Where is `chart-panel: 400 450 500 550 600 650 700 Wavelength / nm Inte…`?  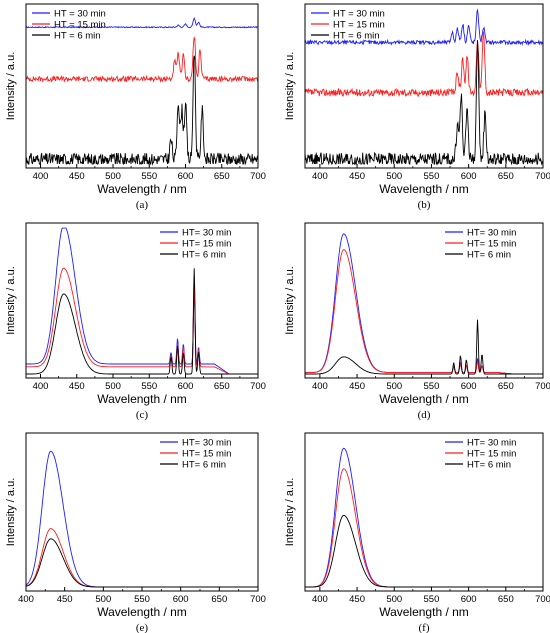 chart-panel: 400 450 500 550 600 650 700 Wavelength / nm Inte… is located at coordinates (135, 321).